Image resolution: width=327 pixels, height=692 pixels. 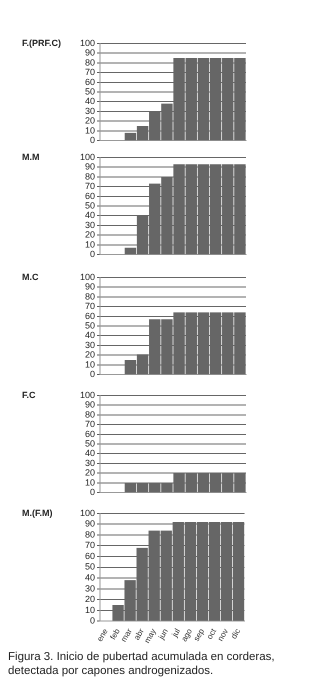 I want to click on x-tick-label: sep, so click(x=199, y=634).